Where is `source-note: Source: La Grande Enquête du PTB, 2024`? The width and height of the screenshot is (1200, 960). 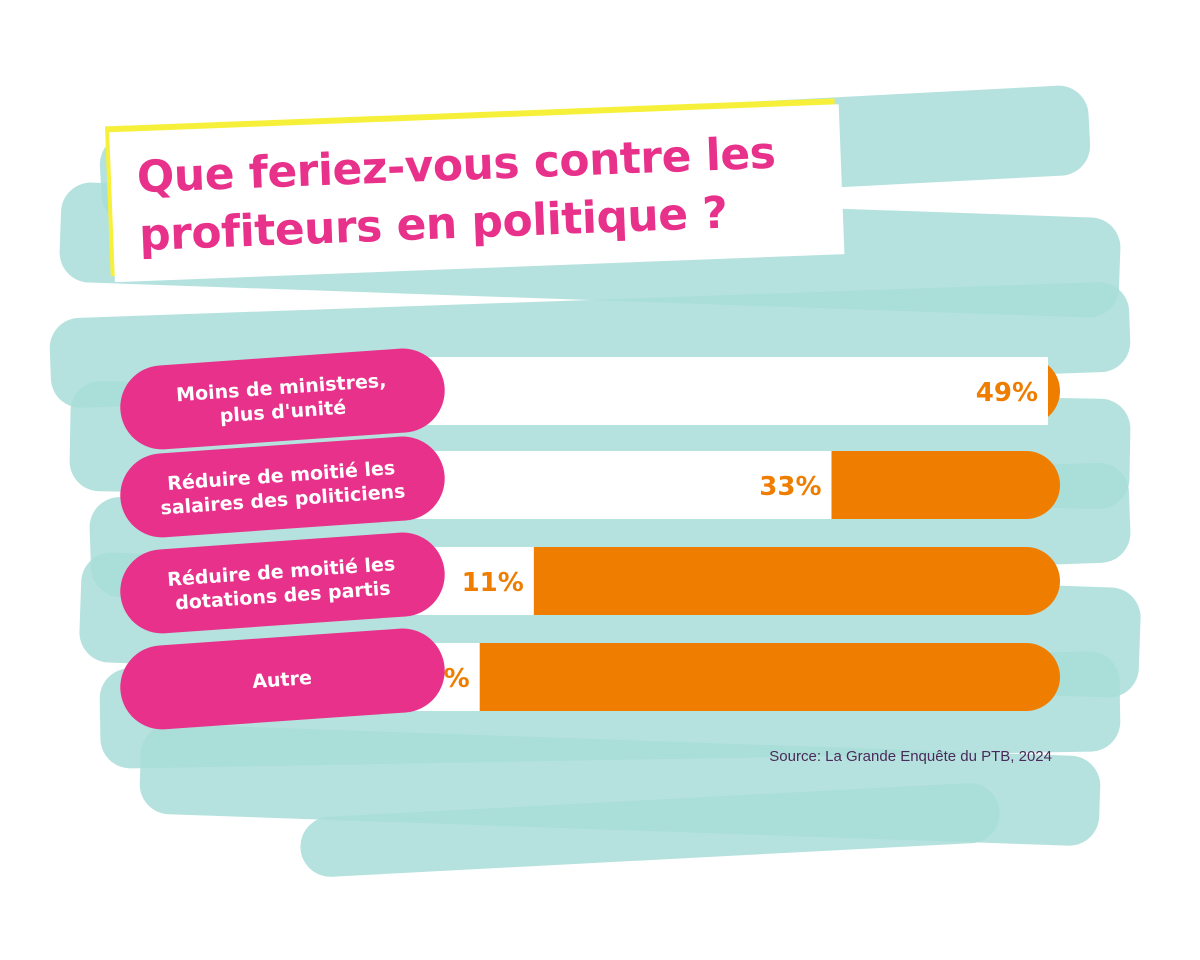
source-note: Source: La Grande Enquête du PTB, 2024 is located at coordinates (910, 756).